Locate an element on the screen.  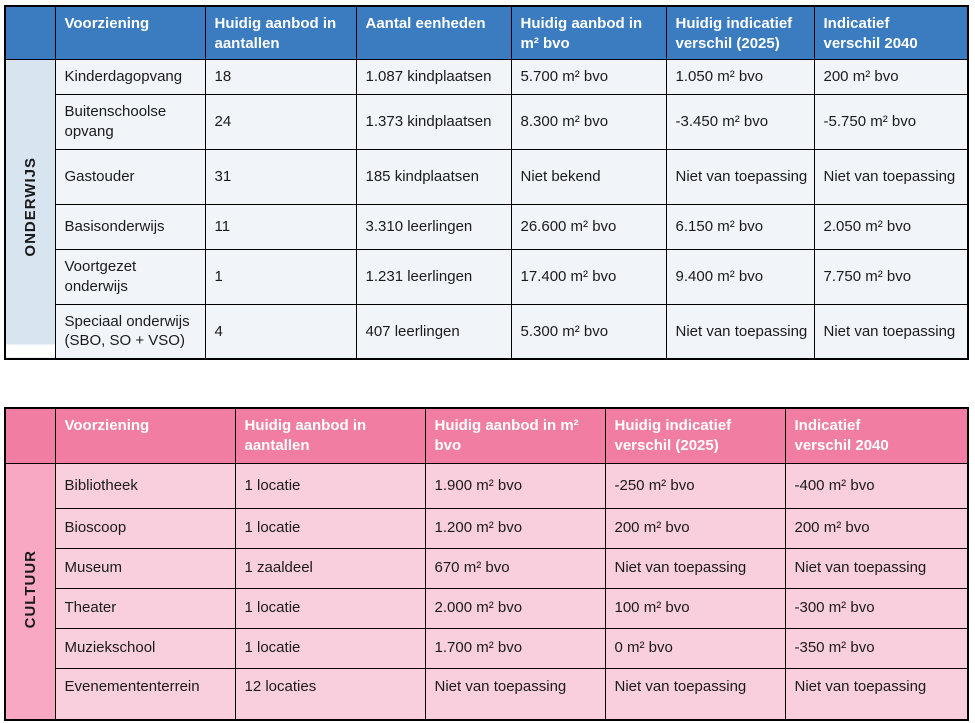
table-cell: 5.700 m² bvo is located at coordinates (588, 76).